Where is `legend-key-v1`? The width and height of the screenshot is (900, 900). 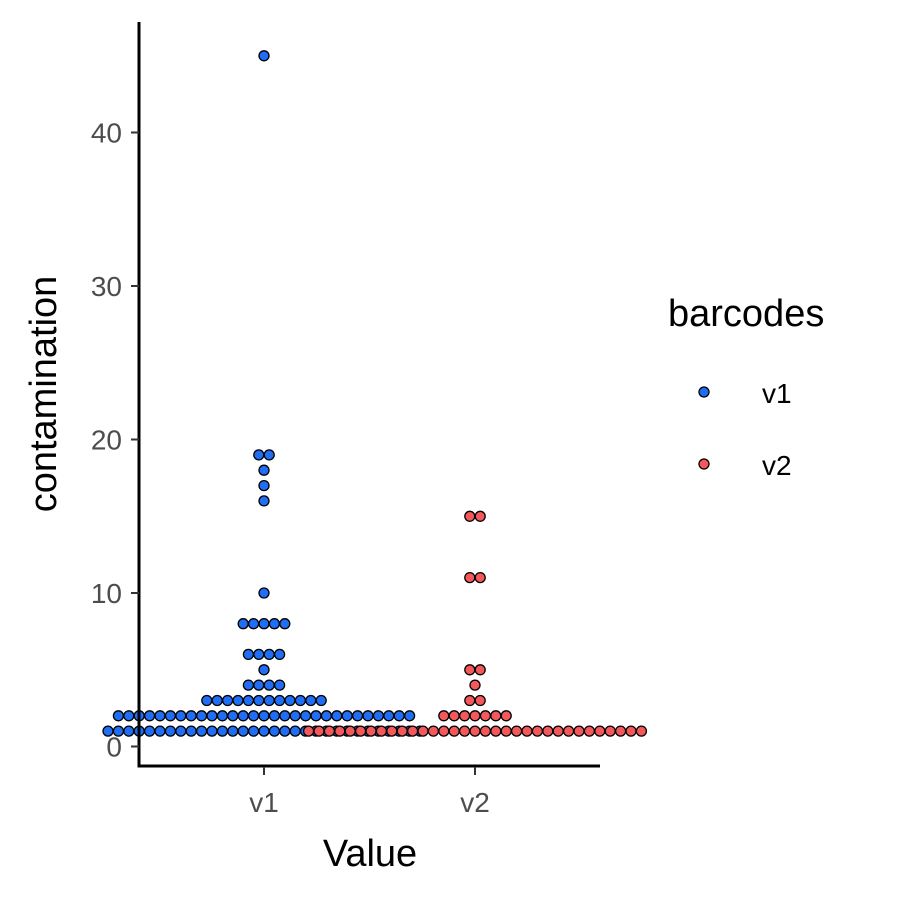 legend-key-v1 is located at coordinates (704, 392).